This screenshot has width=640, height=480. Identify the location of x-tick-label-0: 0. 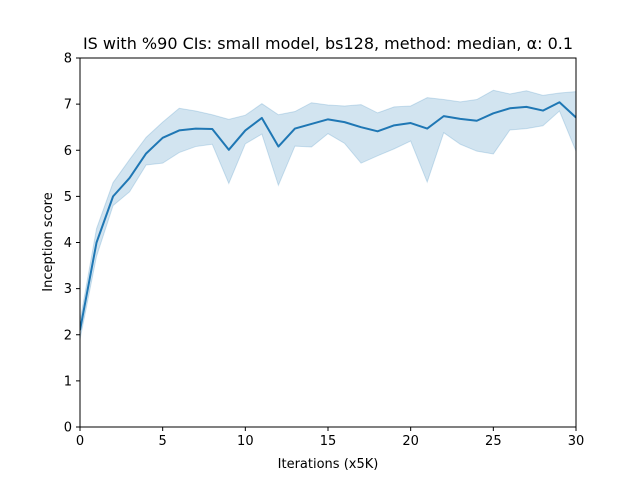
(80, 441).